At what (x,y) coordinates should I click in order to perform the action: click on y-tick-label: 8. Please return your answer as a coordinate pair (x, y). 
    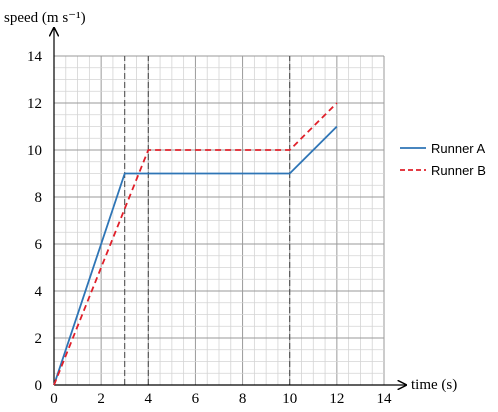
    Looking at the image, I should click on (39, 198).